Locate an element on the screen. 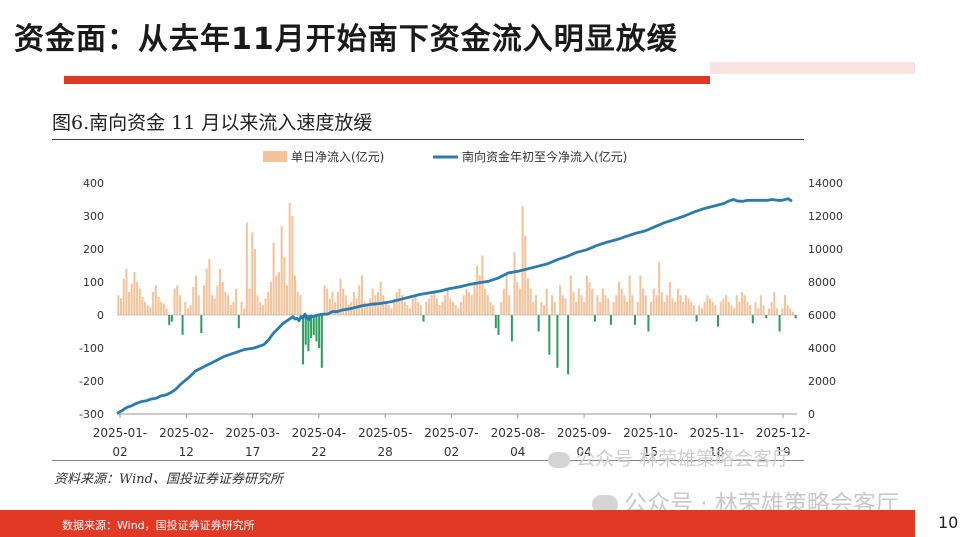 Image resolution: width=973 pixels, height=537 pixels. x-tick-label: 2025-11- is located at coordinates (716, 433).